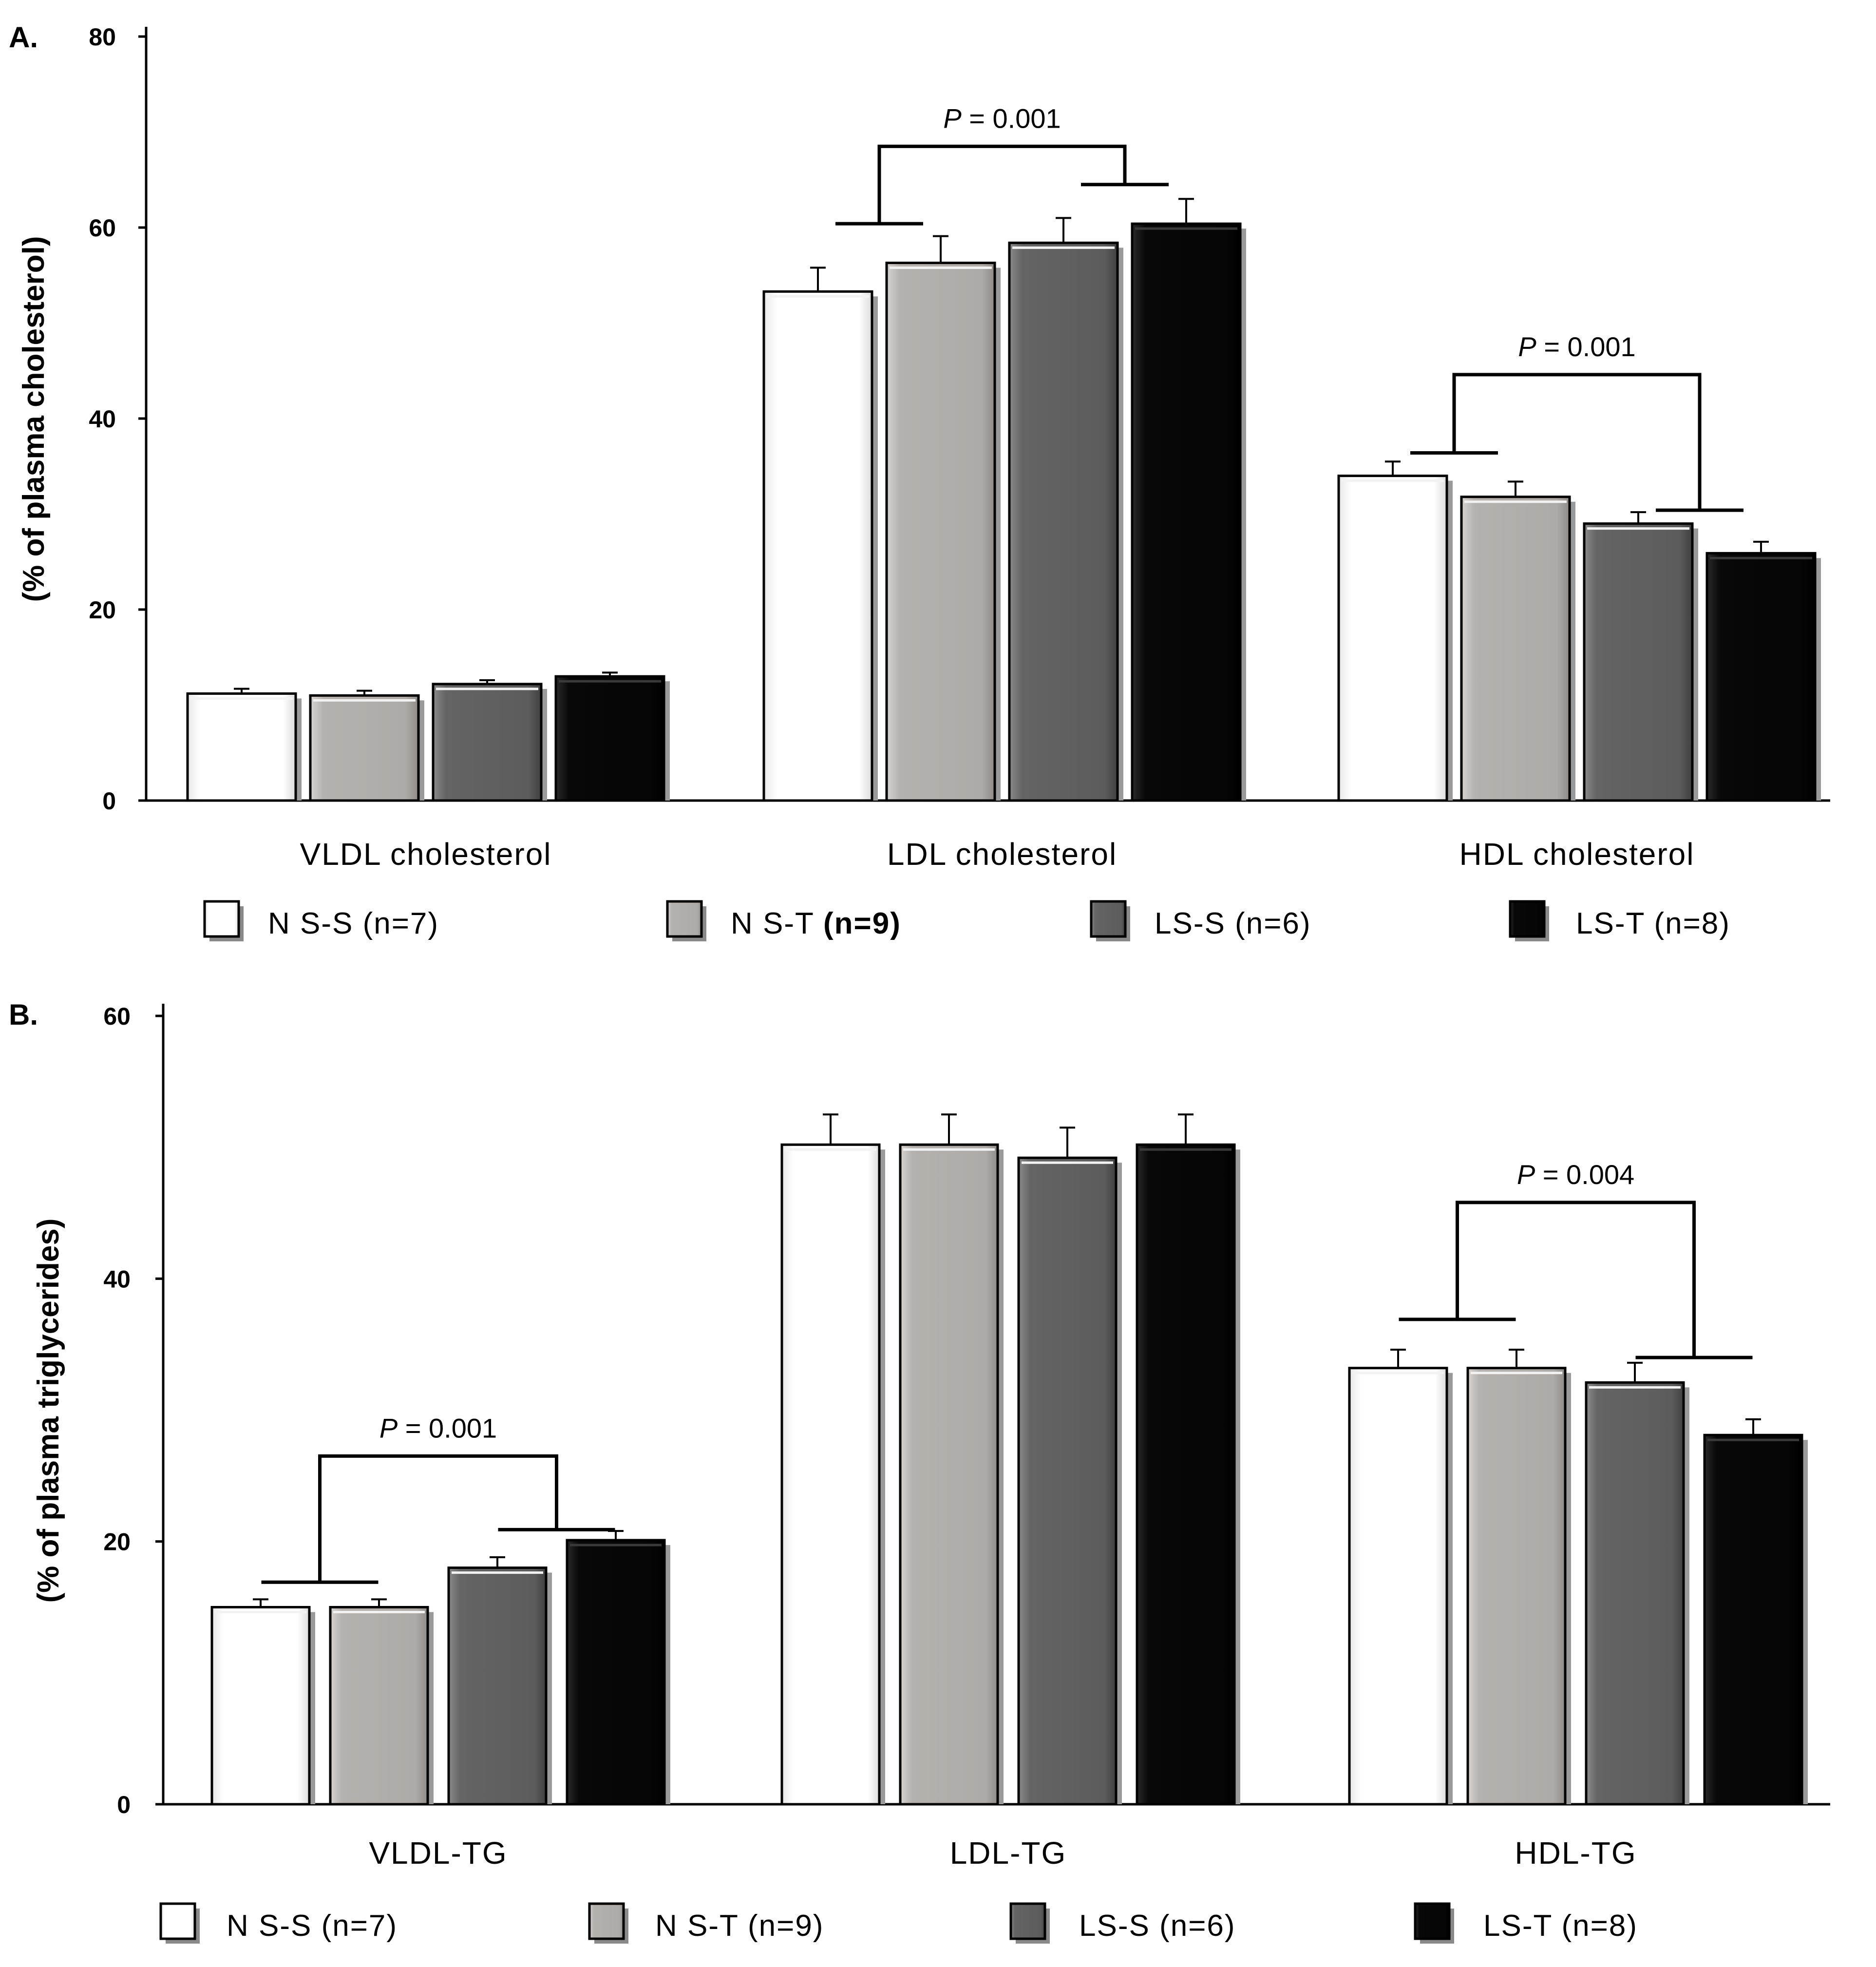 The width and height of the screenshot is (1876, 1967). I want to click on y-axis-label: (% of plasma triglycerides), so click(48, 1410).